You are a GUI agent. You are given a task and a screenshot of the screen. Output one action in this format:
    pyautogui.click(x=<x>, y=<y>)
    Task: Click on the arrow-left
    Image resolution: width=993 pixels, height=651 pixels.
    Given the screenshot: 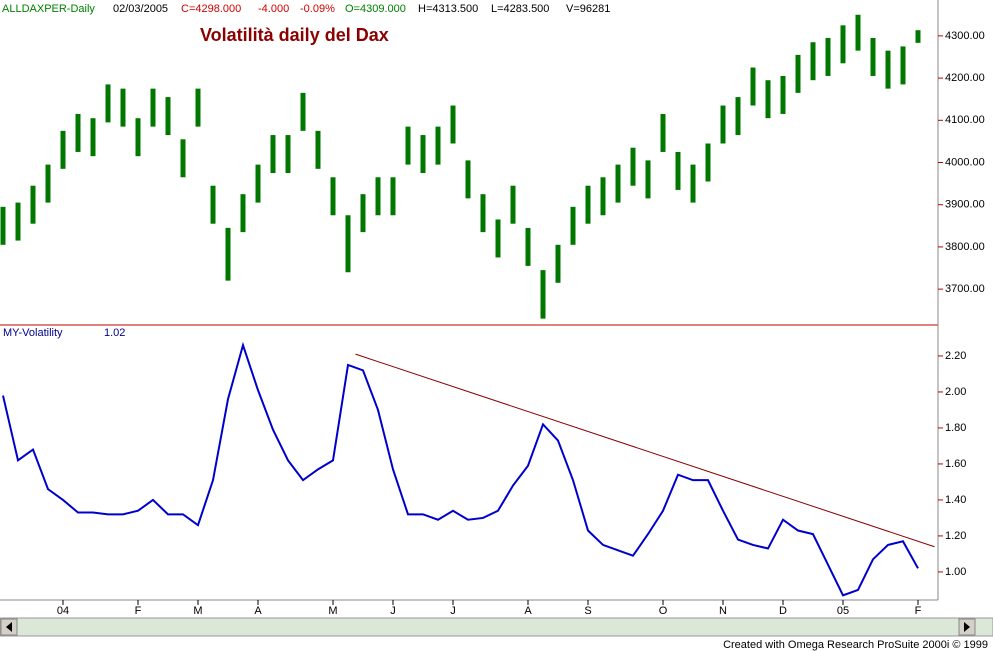 What is the action you would take?
    pyautogui.click(x=9, y=627)
    